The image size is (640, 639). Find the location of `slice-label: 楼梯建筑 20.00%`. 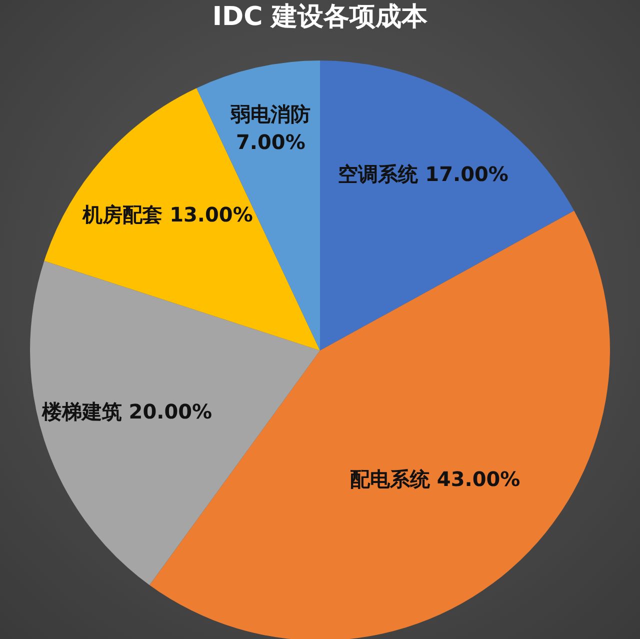

slice-label: 楼梯建筑 20.00% is located at coordinates (126, 411).